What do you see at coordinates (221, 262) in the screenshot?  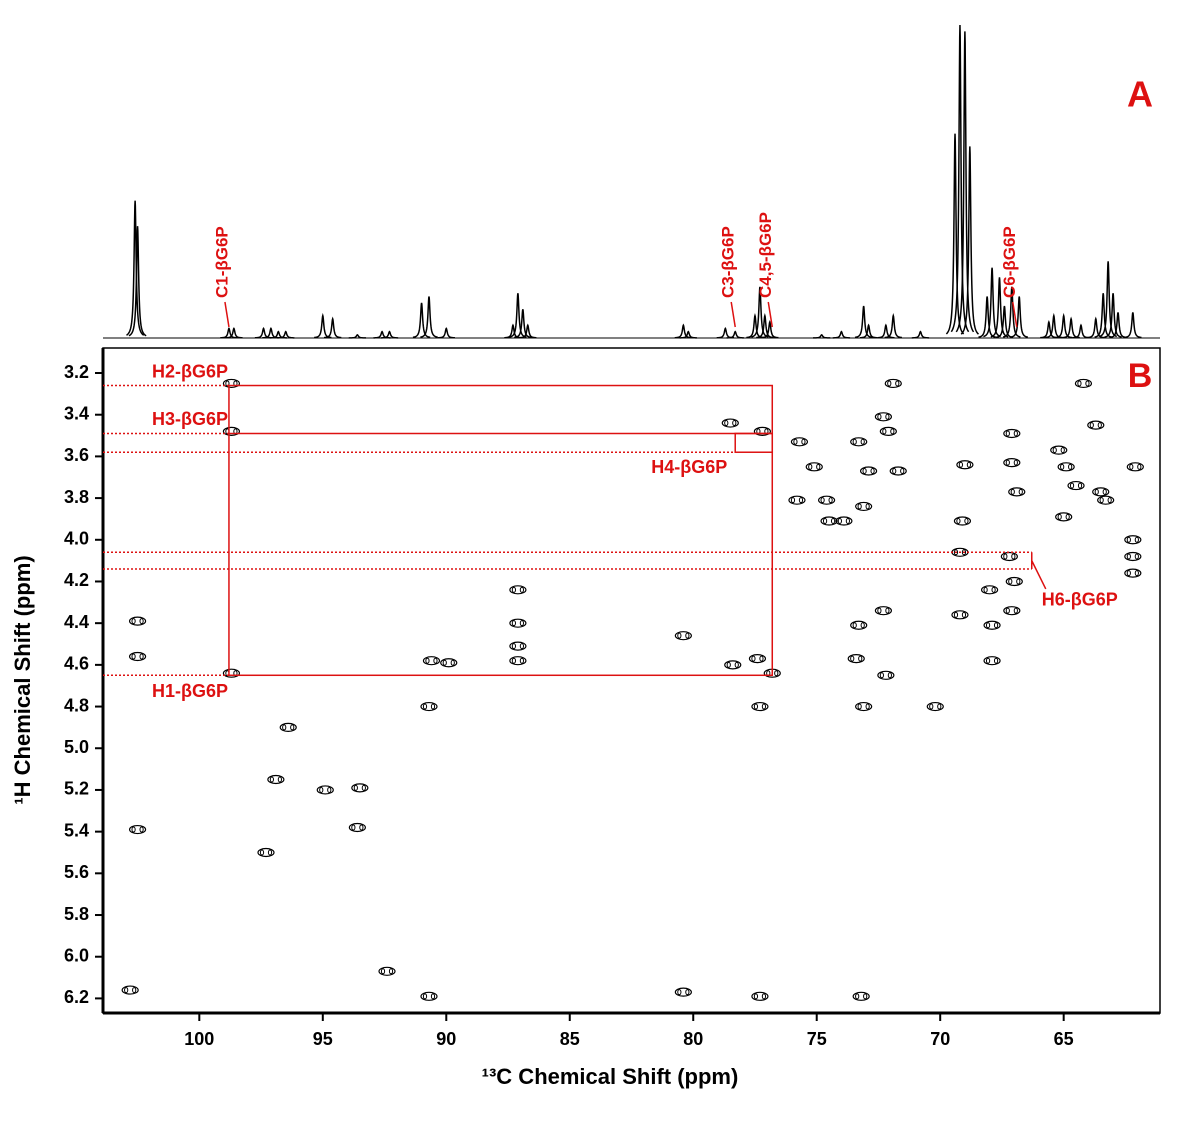 I see `annotation-label: C1-βG6P` at bounding box center [221, 262].